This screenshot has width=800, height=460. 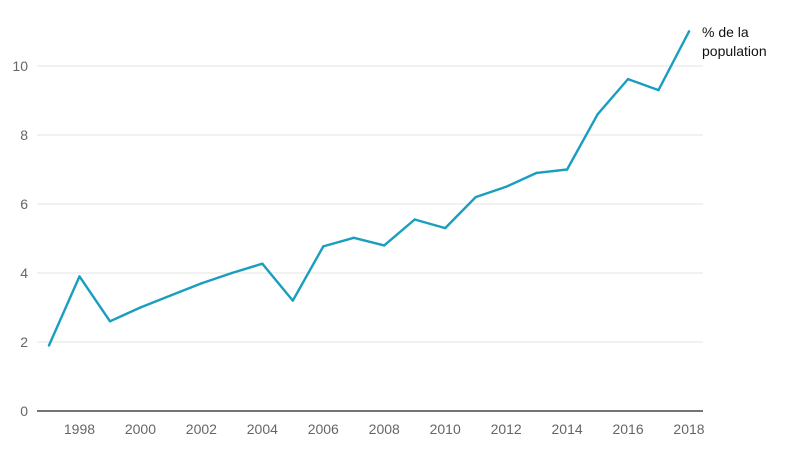 What do you see at coordinates (734, 41) in the screenshot?
I see `series-label: % de la population` at bounding box center [734, 41].